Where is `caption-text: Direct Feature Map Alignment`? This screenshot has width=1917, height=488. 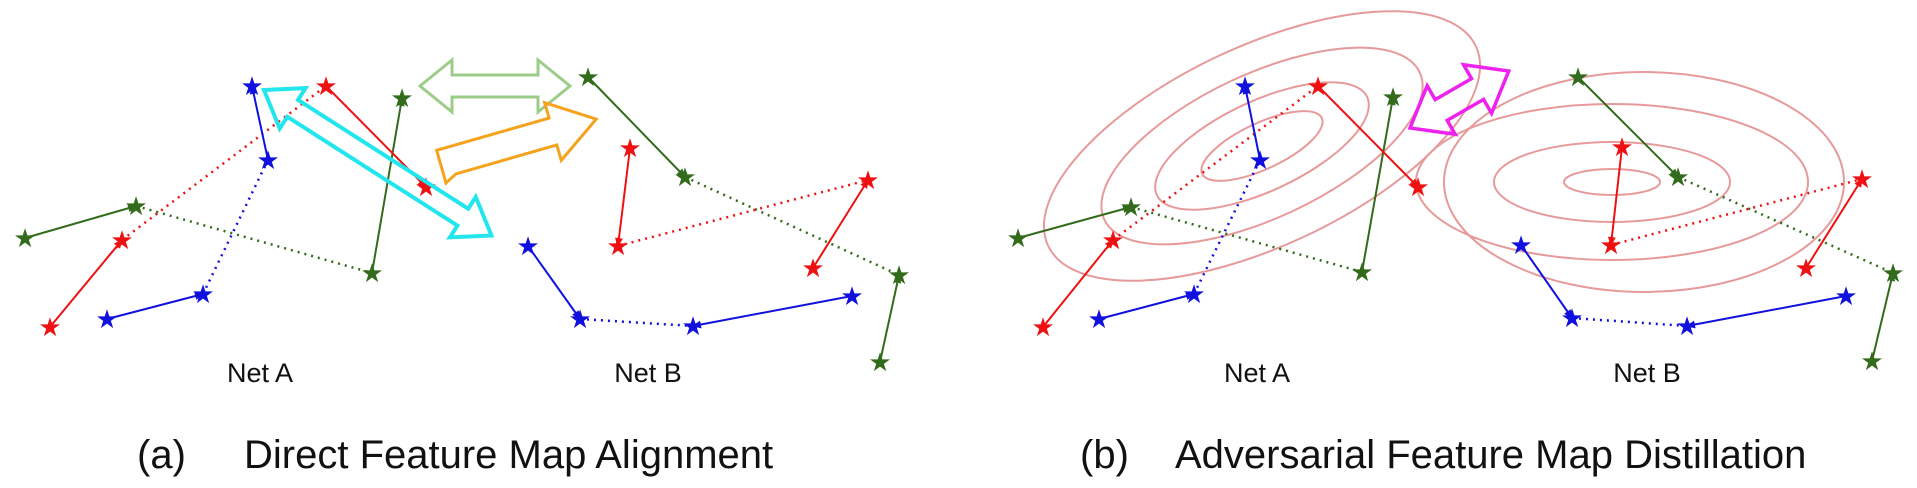
caption-text: Direct Feature Map Alignment is located at coordinates (508, 455).